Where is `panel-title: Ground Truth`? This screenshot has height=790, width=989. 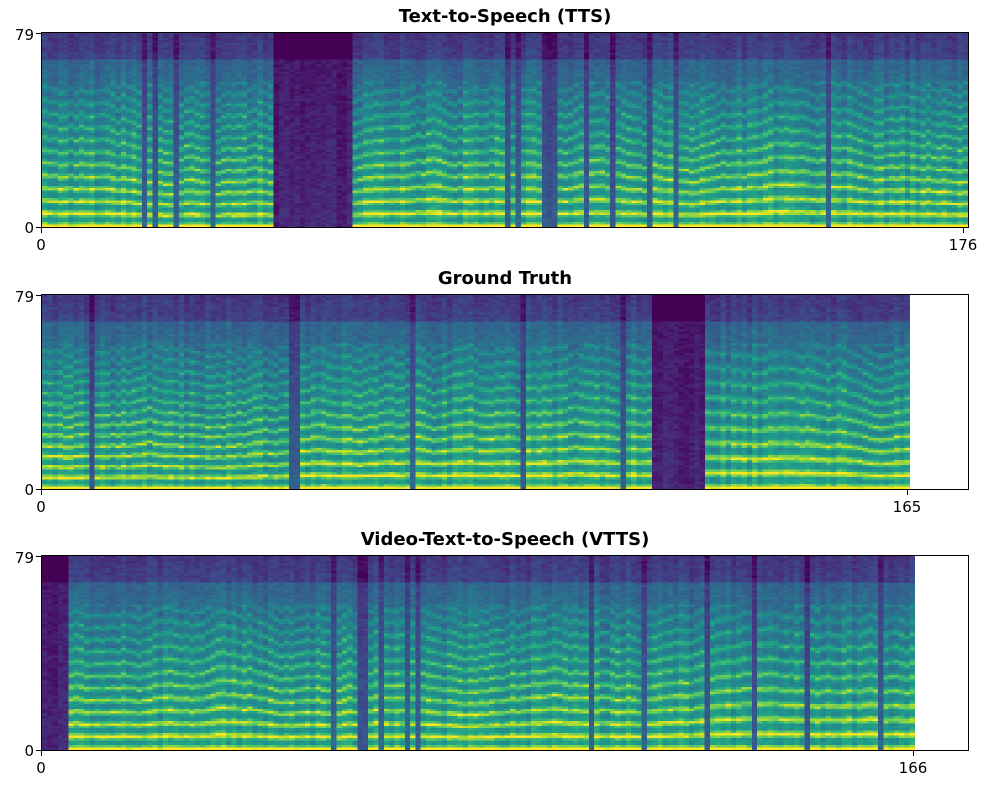
panel-title: Ground Truth is located at coordinates (505, 278).